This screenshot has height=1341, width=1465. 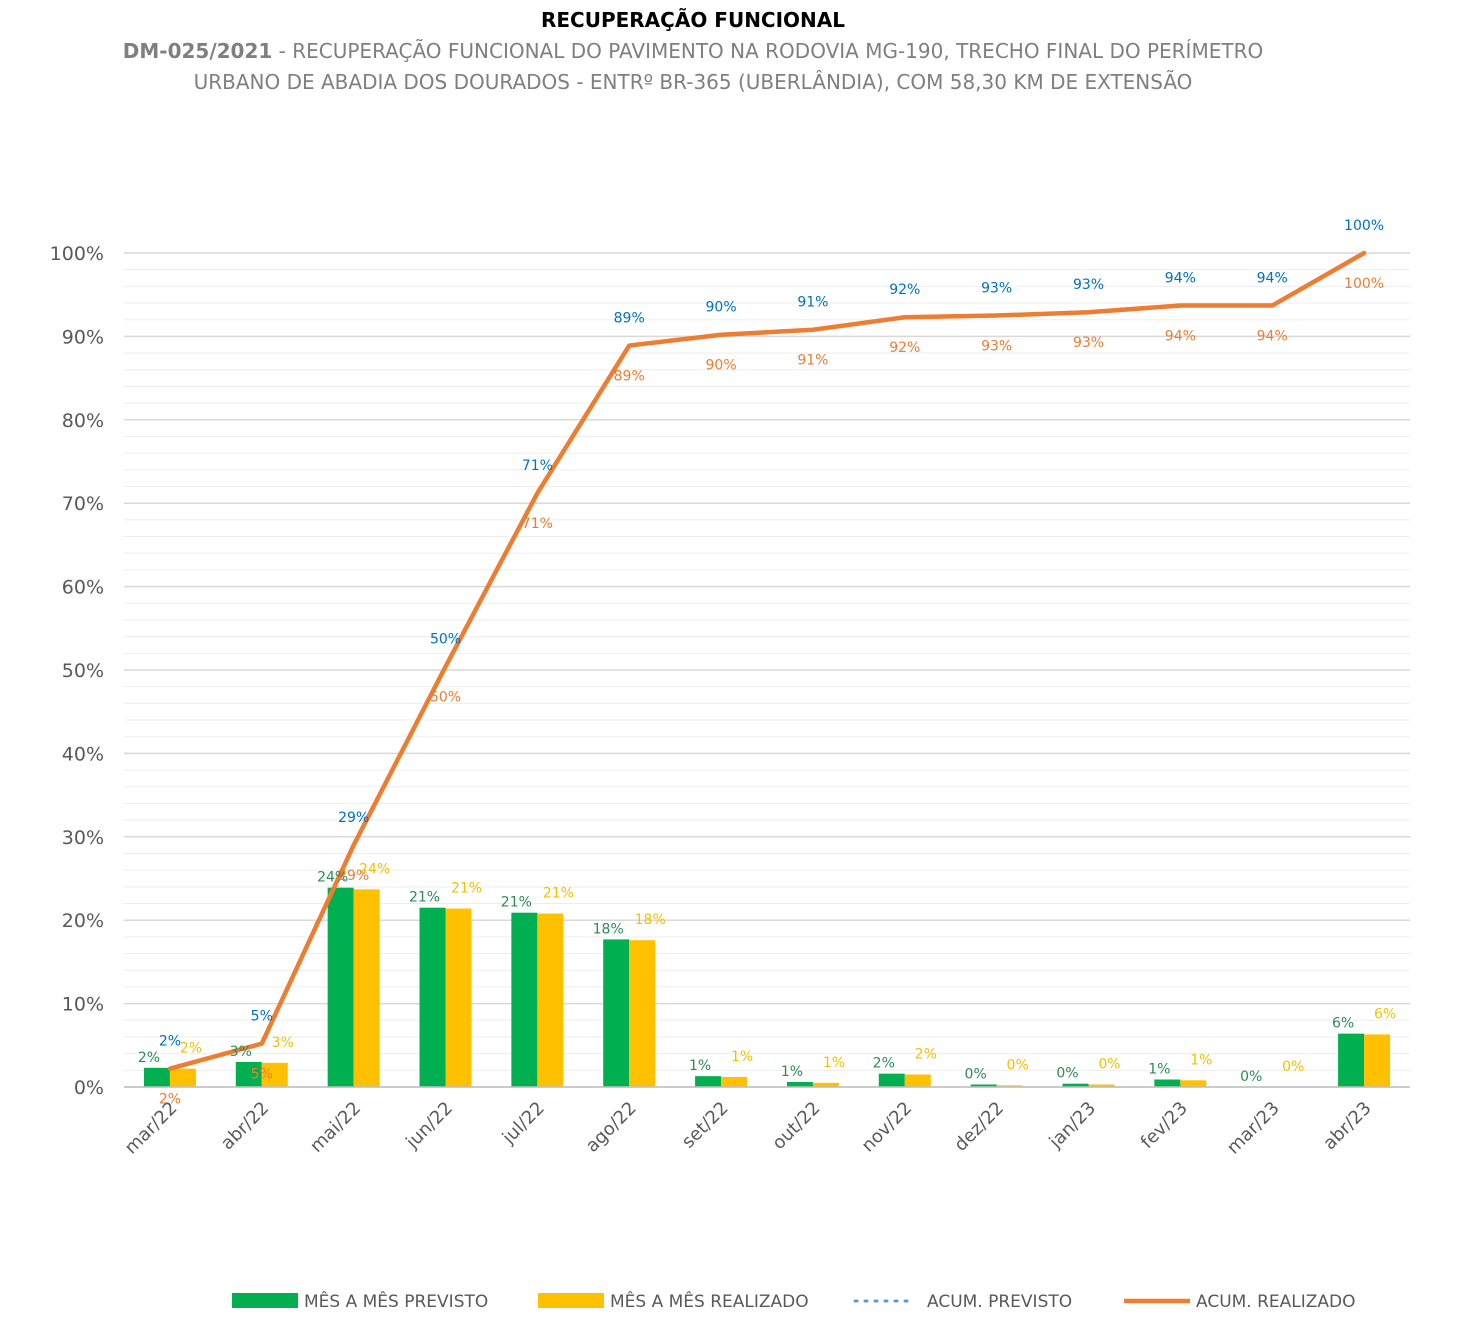 What do you see at coordinates (332, 878) in the screenshot?
I see `data-label-previsto: 24%` at bounding box center [332, 878].